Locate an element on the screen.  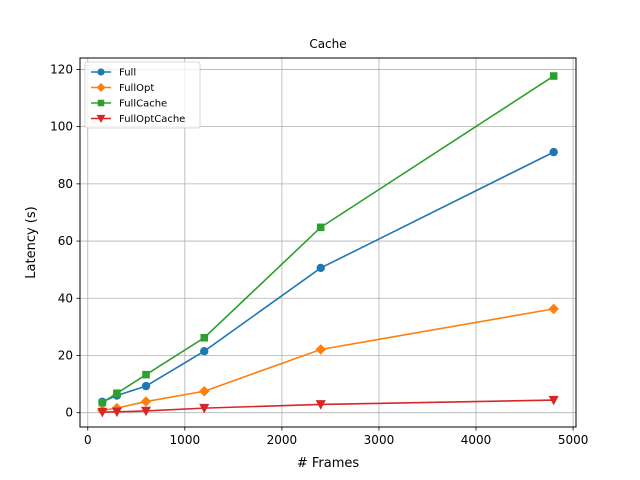
legend-item-fullcache: FullCache is located at coordinates (129, 104).